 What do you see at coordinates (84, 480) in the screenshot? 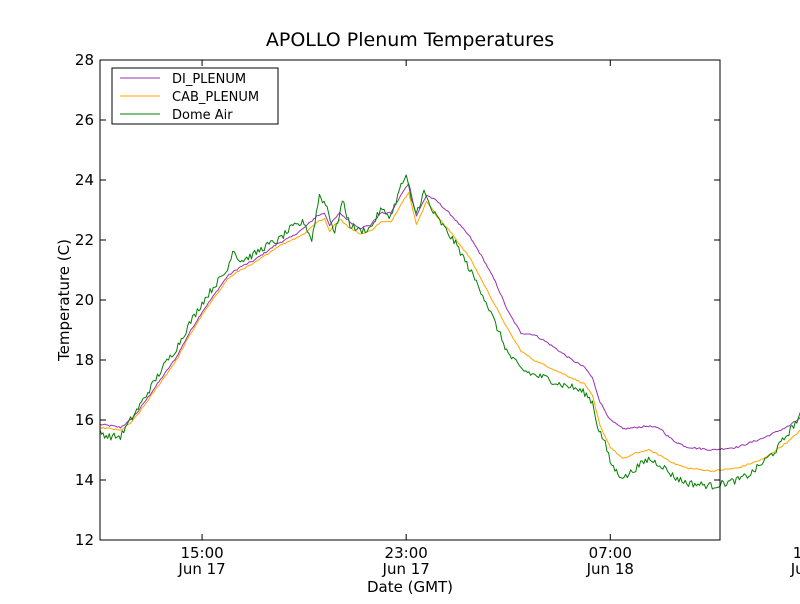
I see `y-tick-label: 14` at bounding box center [84, 480].